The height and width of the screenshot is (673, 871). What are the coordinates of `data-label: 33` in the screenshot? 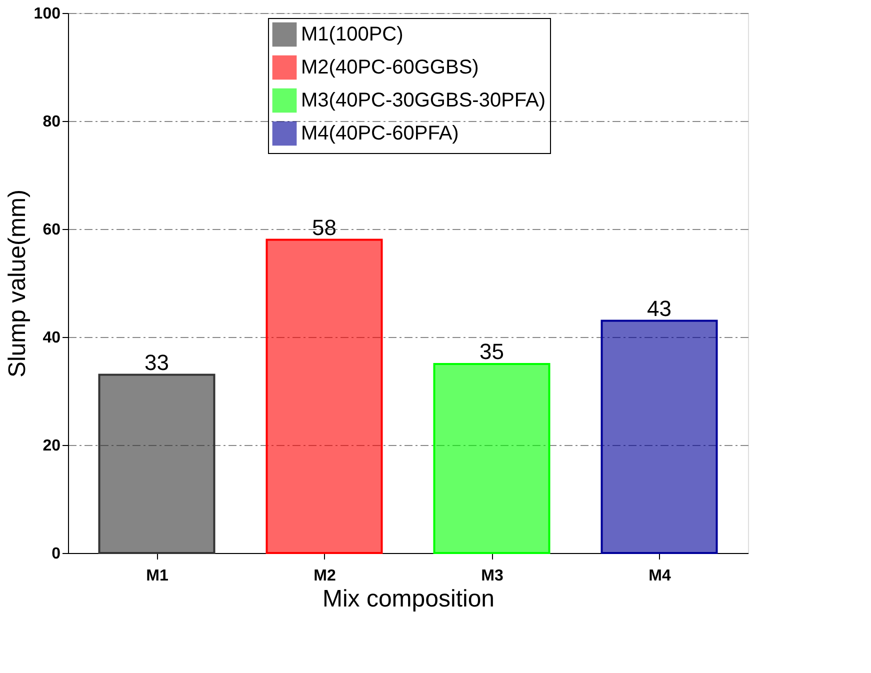 It's located at (156, 362).